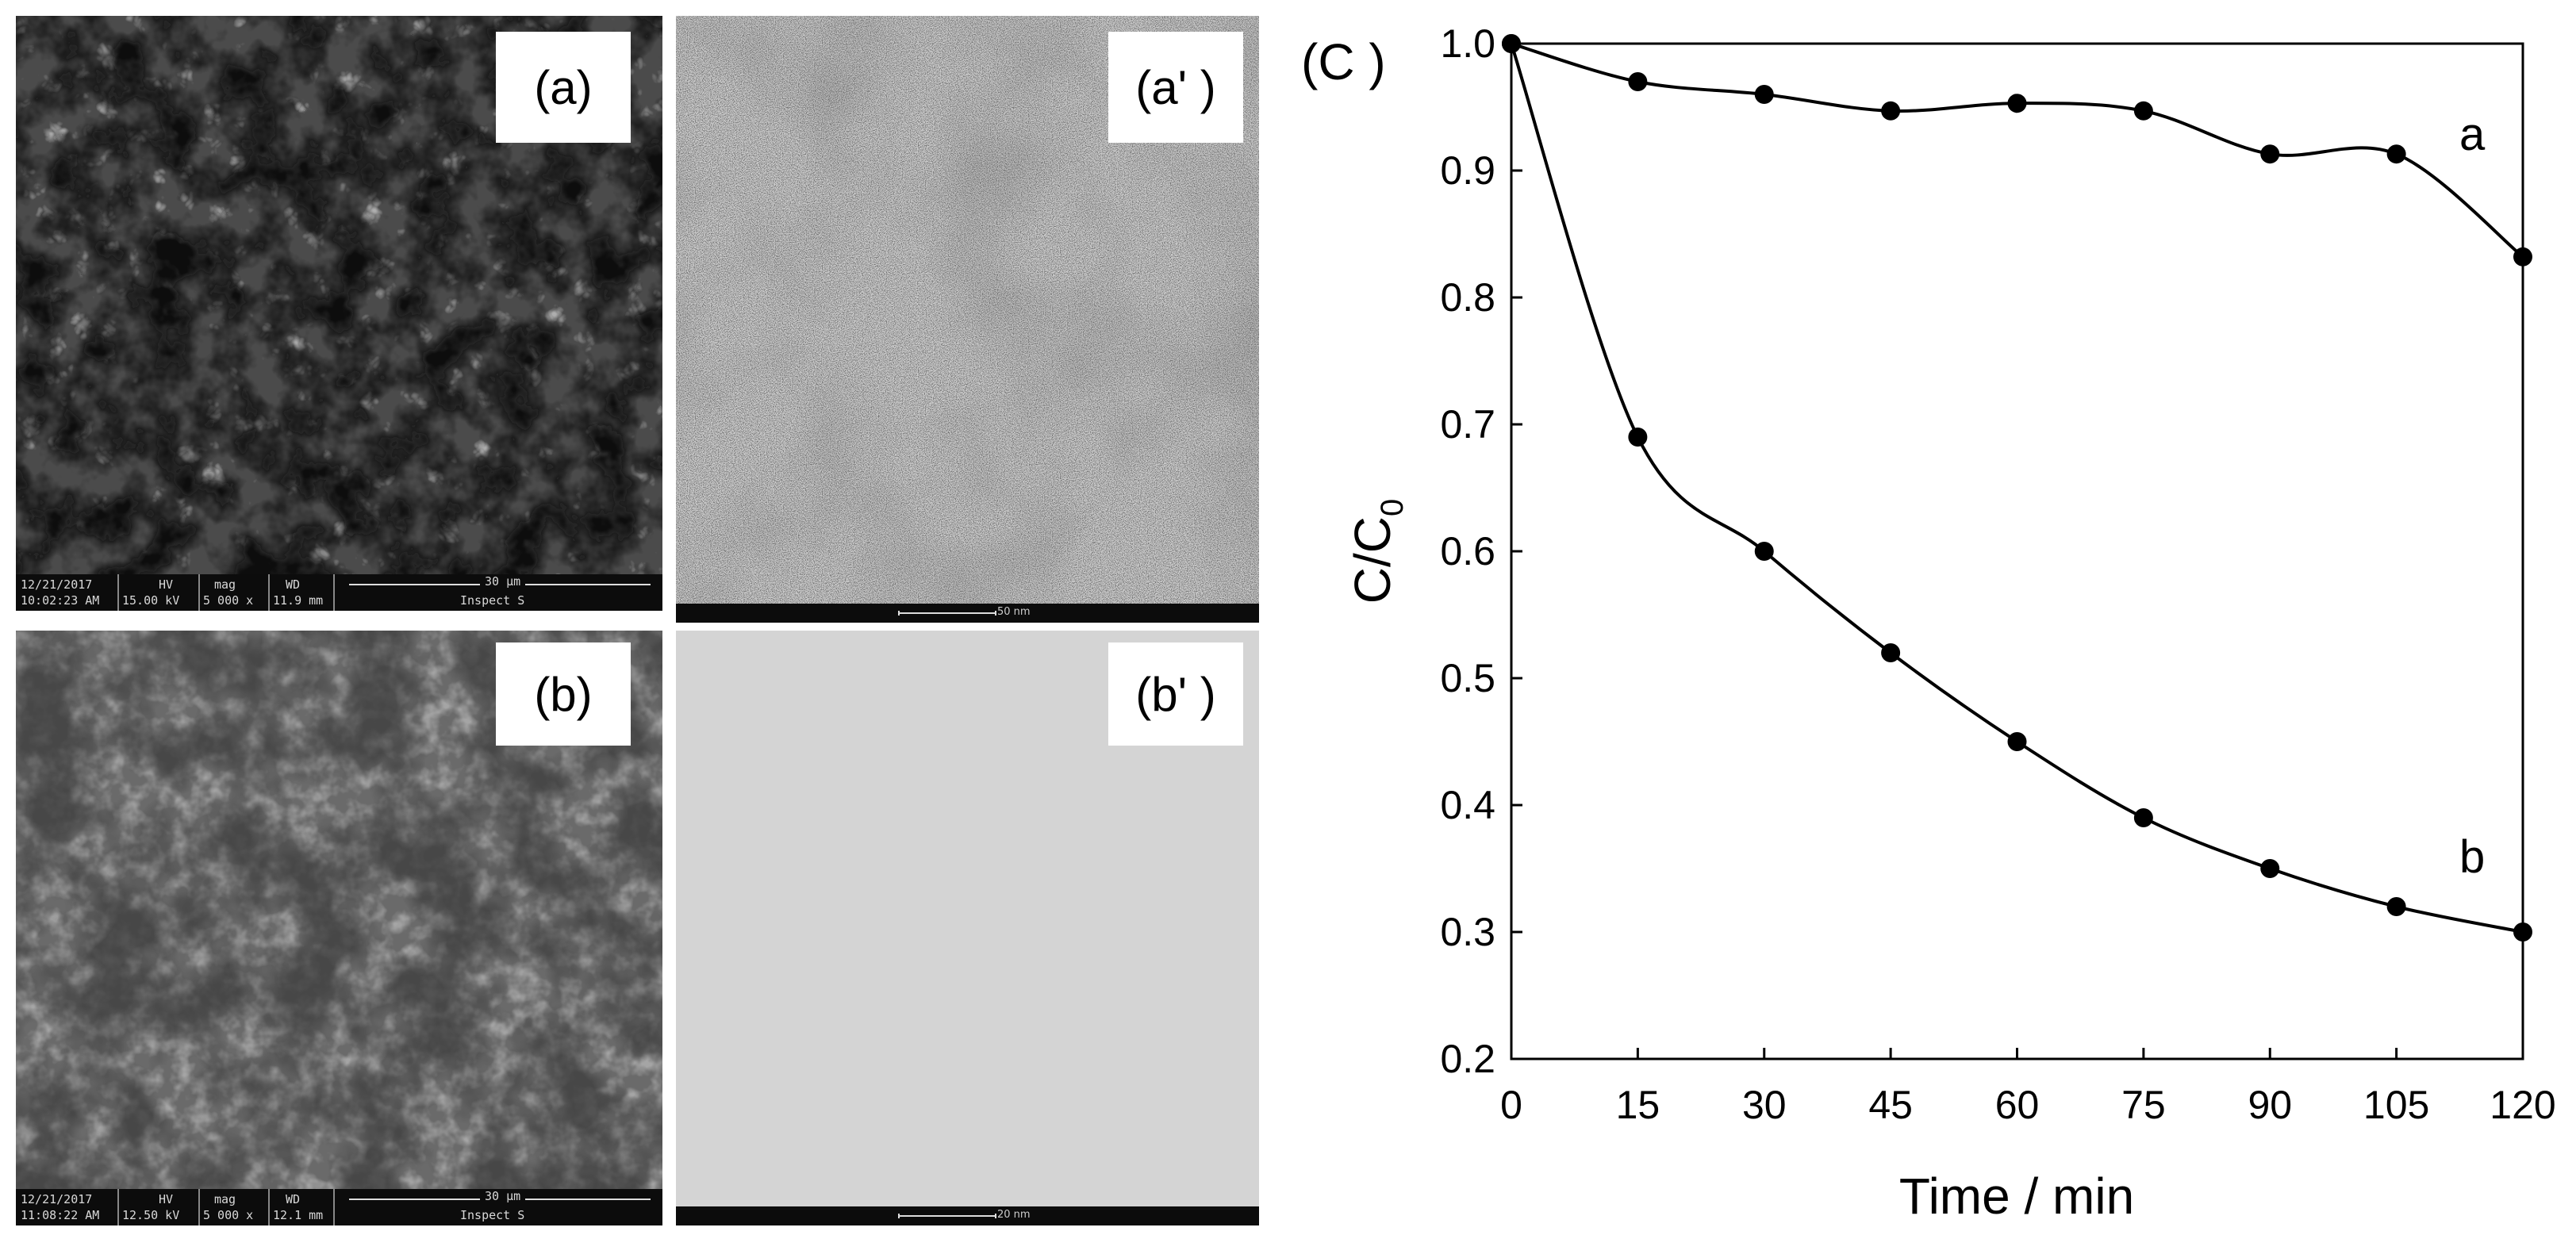 This screenshot has height=1235, width=2576. What do you see at coordinates (1467, 932) in the screenshot?
I see `y-tick-label: 0.3` at bounding box center [1467, 932].